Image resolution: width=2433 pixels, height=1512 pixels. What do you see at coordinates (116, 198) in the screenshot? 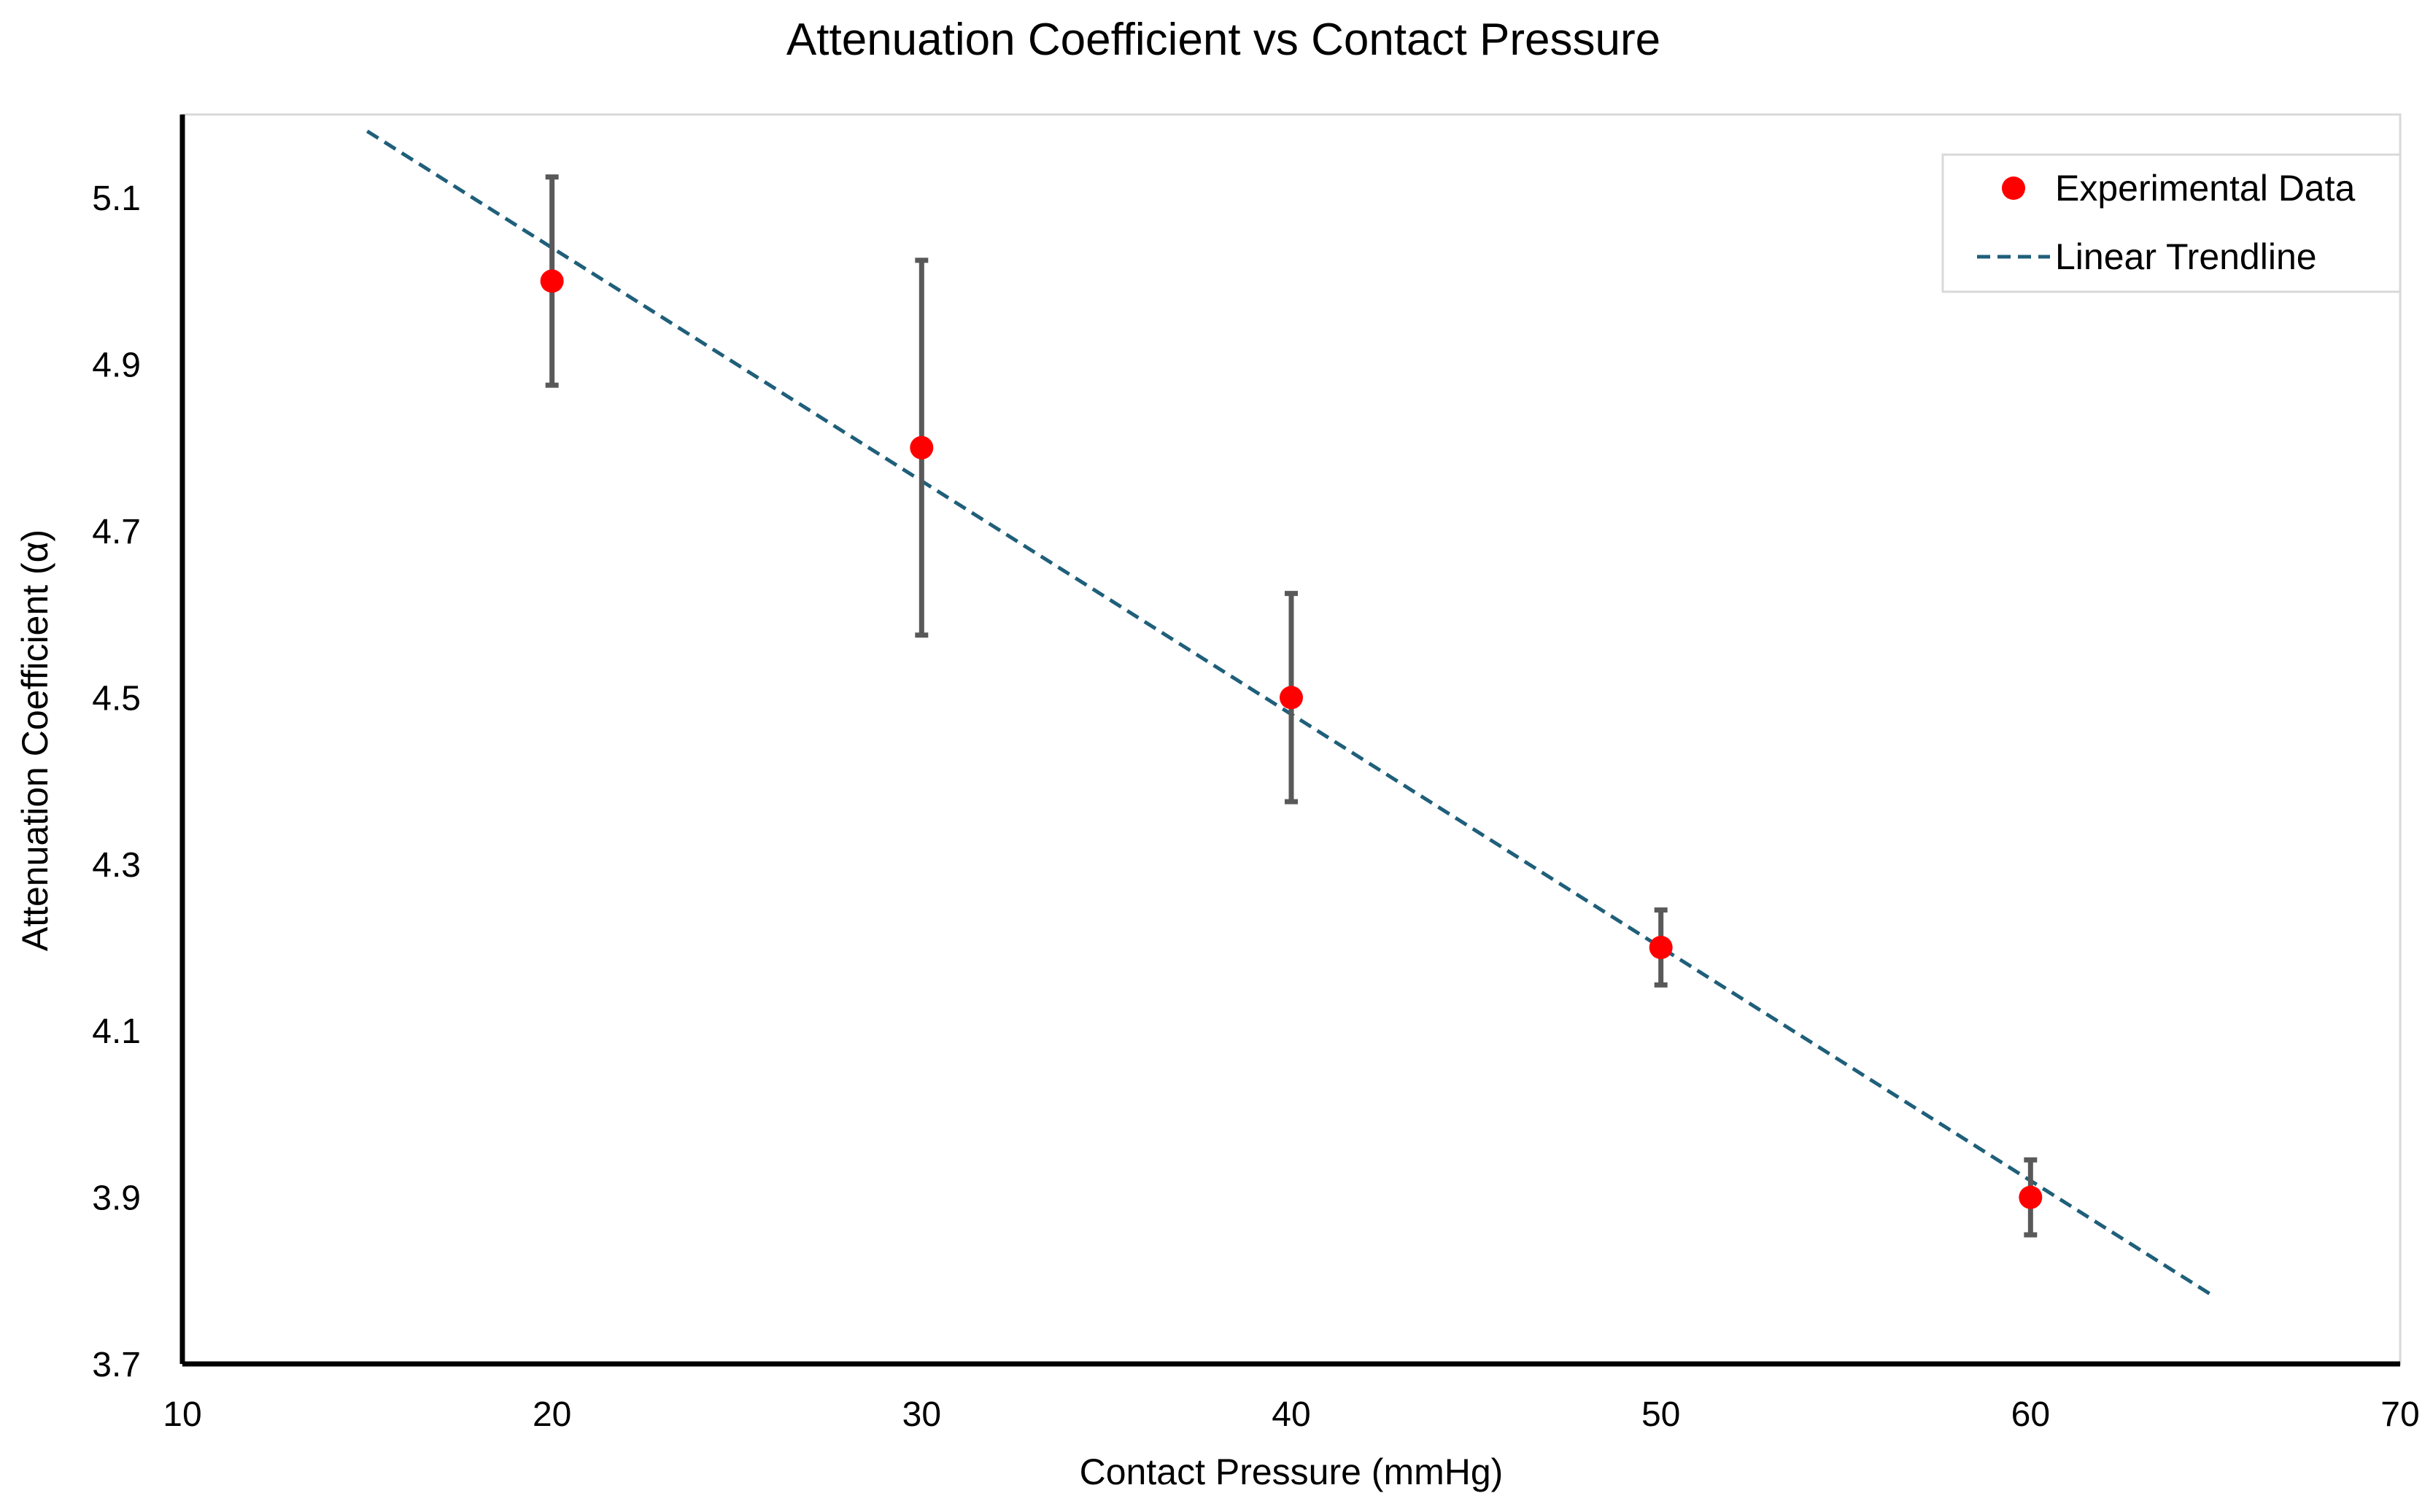
I see `y-tick-label: 5.1` at bounding box center [116, 198].